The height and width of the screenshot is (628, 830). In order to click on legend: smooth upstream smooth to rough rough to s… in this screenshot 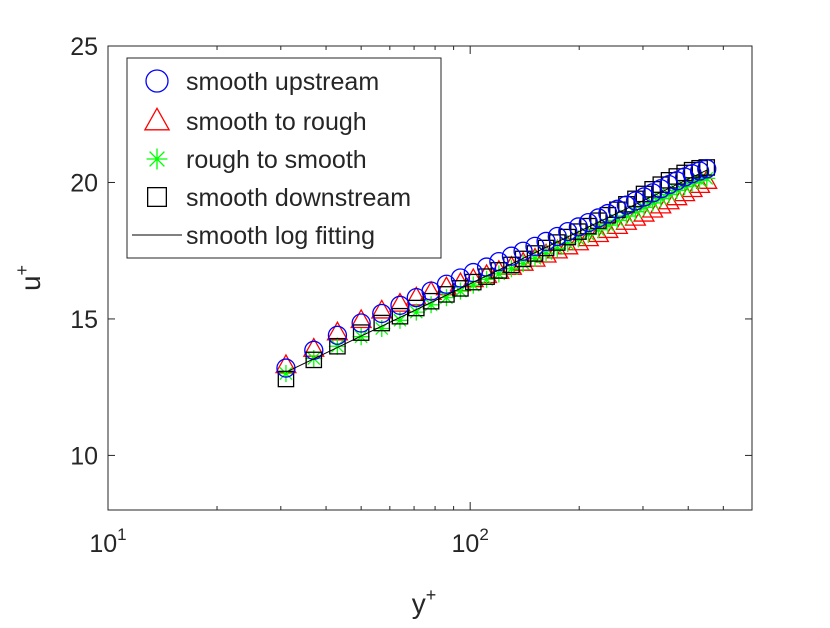, I will do `click(284, 158)`.